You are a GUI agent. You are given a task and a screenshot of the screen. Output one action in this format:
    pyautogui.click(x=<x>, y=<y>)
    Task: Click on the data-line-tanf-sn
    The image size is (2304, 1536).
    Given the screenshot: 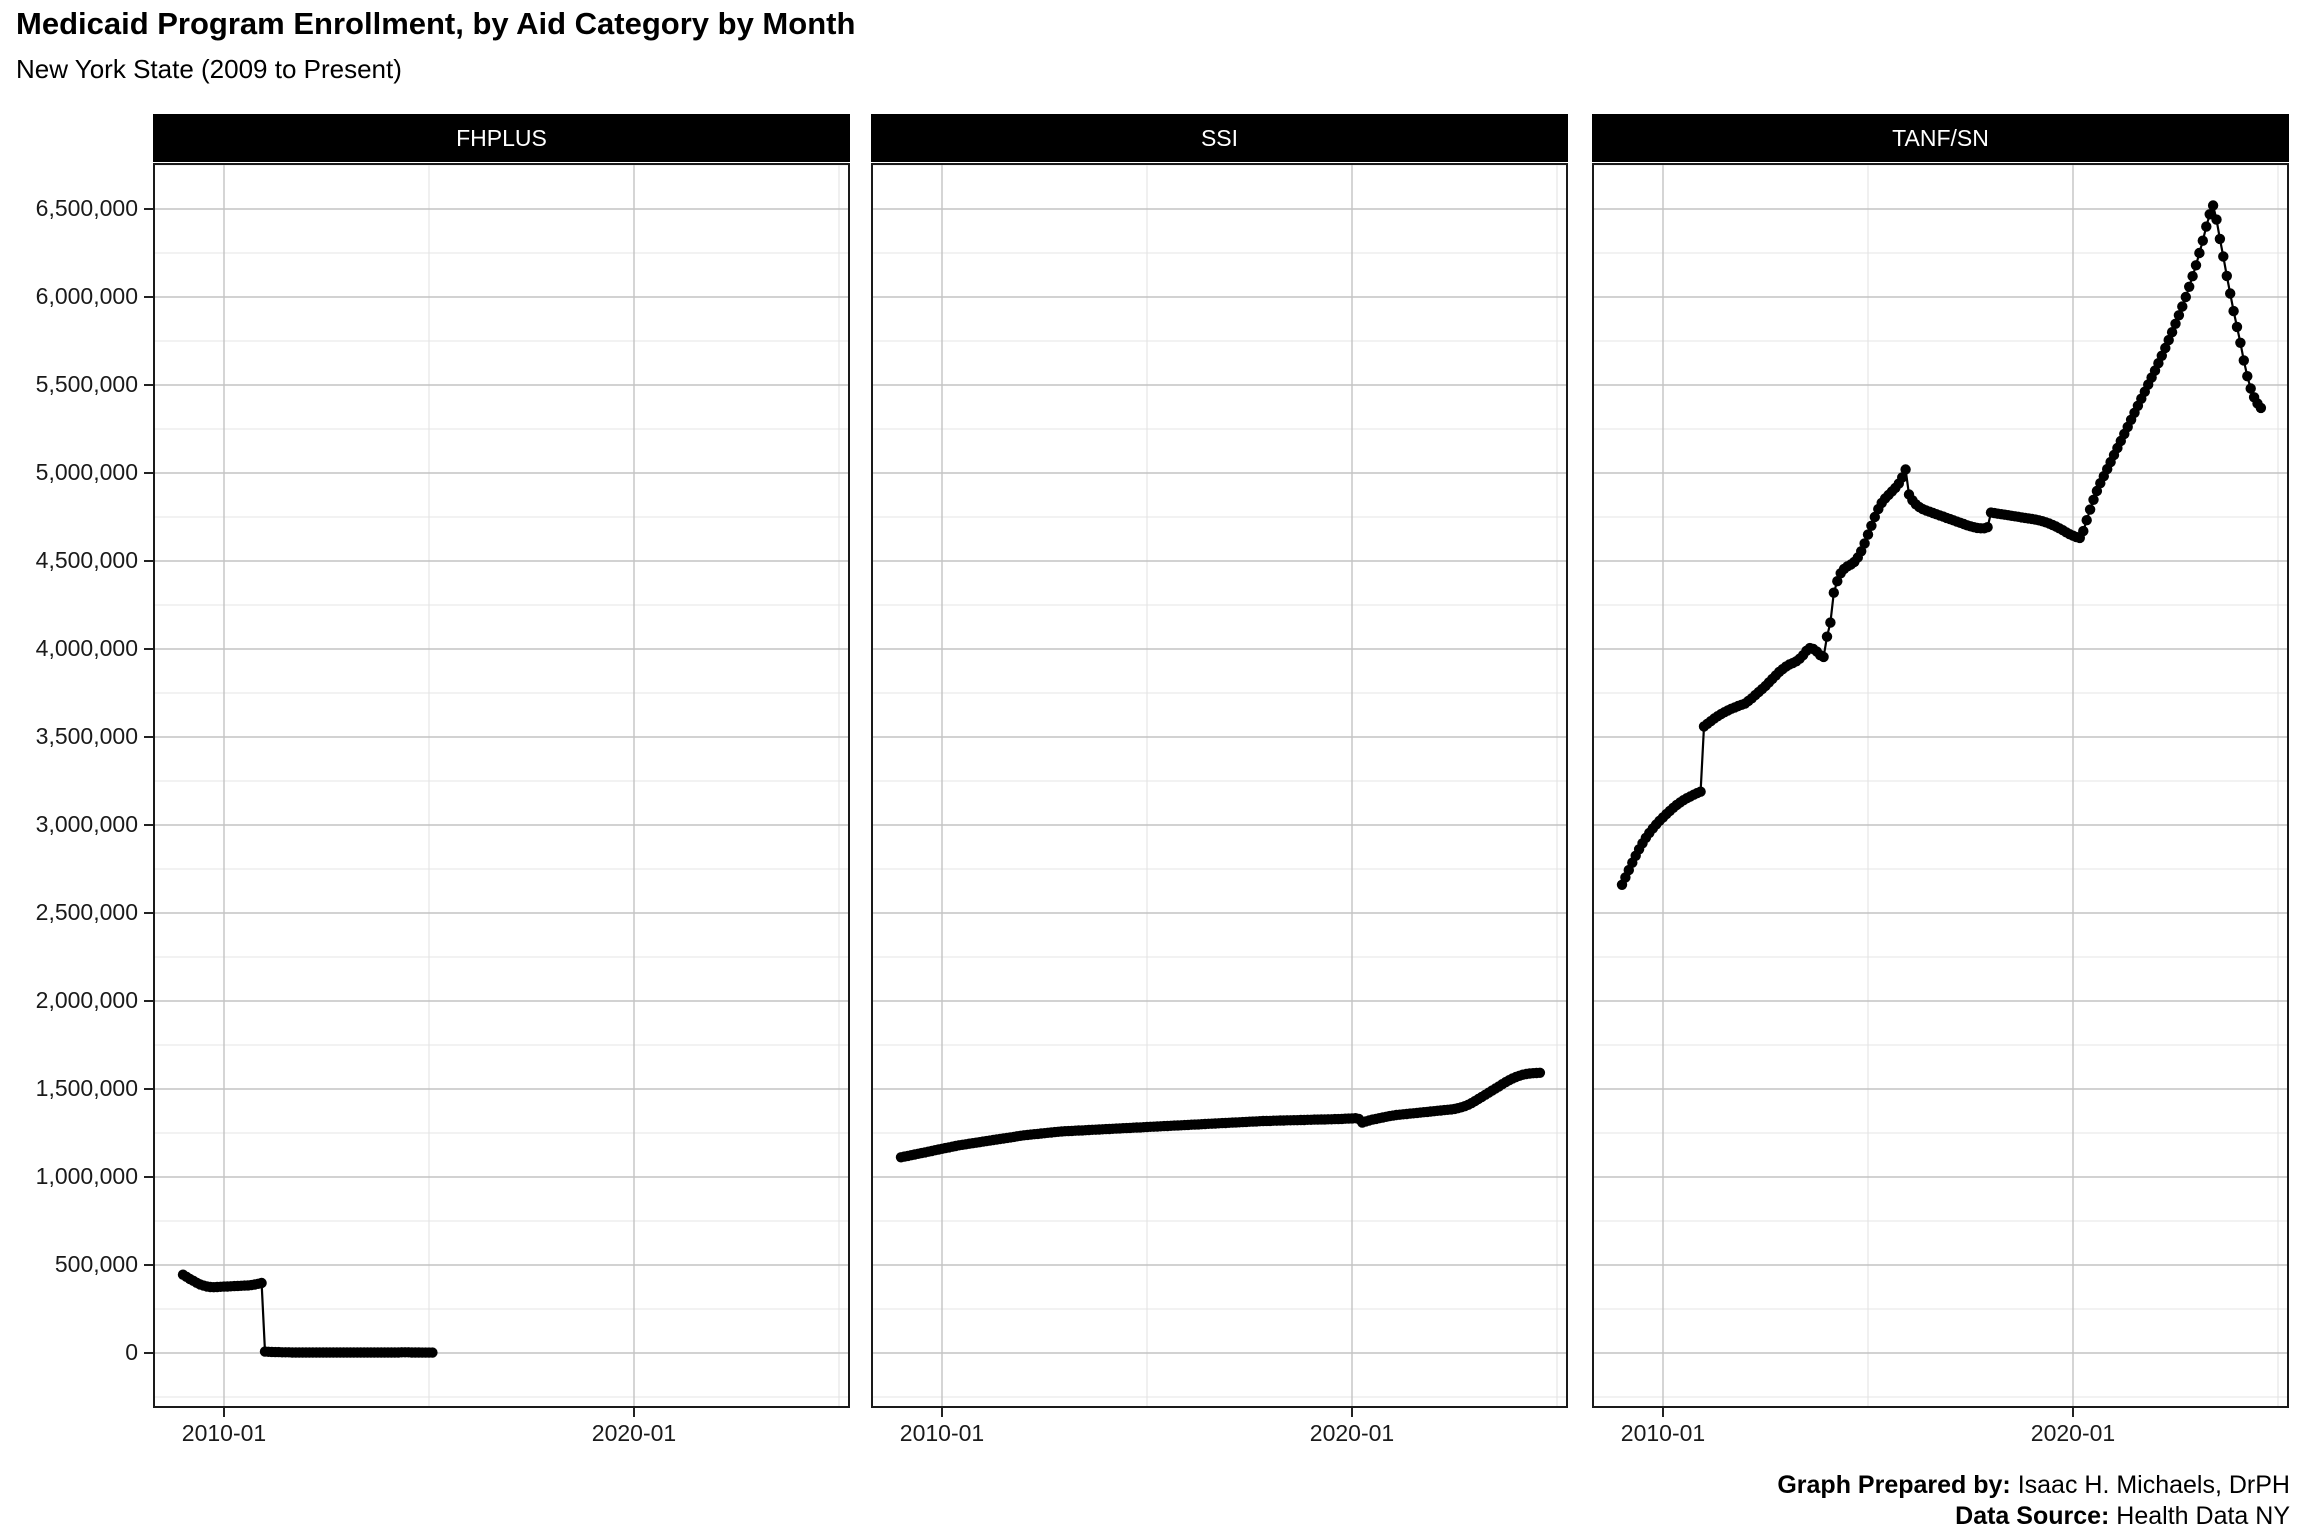 What is the action you would take?
    pyautogui.click(x=1941, y=543)
    